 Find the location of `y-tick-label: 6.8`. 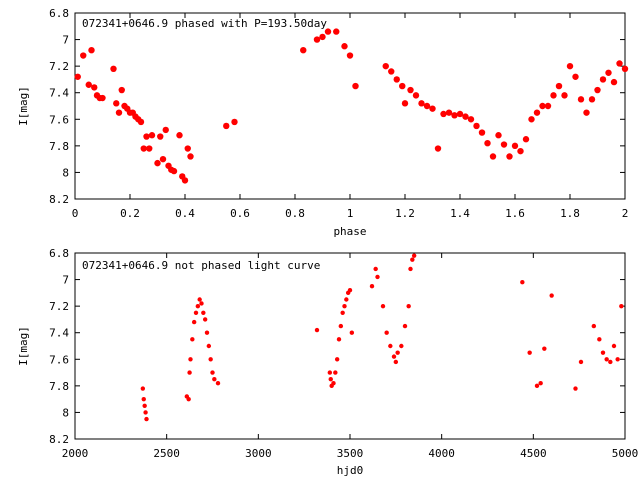

y-tick-label: 6.8 is located at coordinates (59, 13).